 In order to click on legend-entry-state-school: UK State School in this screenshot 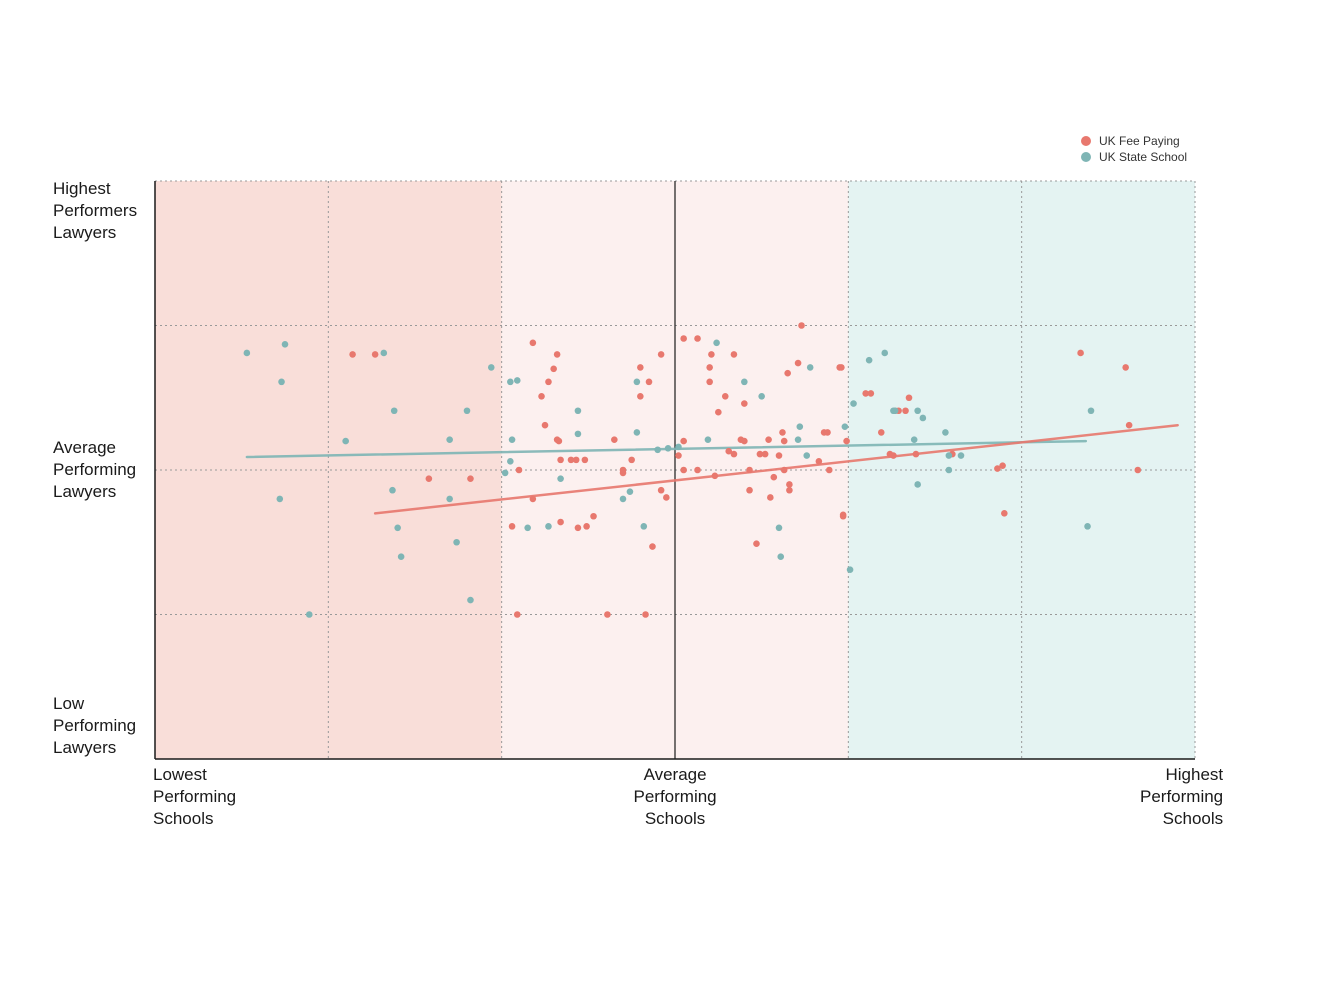, I will do `click(1134, 157)`.